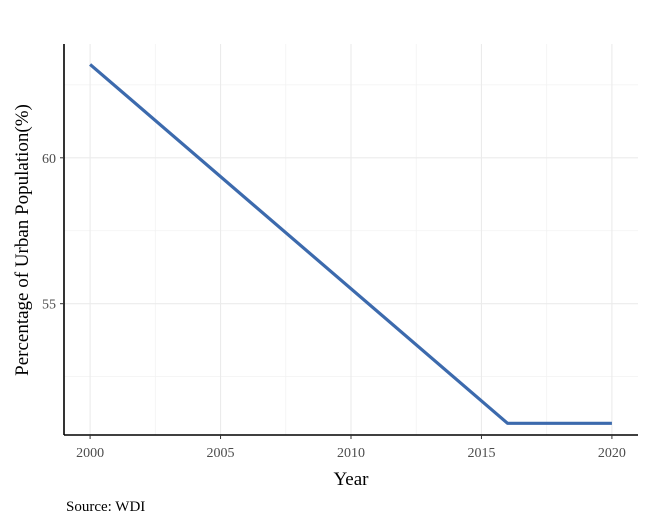 The image size is (649, 529). What do you see at coordinates (221, 453) in the screenshot?
I see `x-tick-label: 2005` at bounding box center [221, 453].